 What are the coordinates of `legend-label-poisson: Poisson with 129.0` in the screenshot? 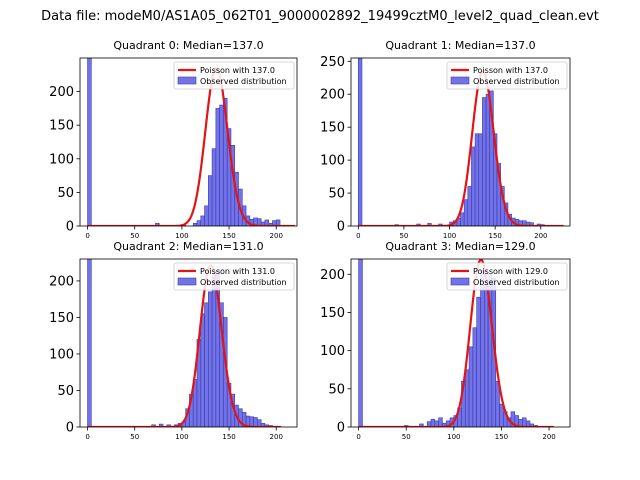 It's located at (510, 271).